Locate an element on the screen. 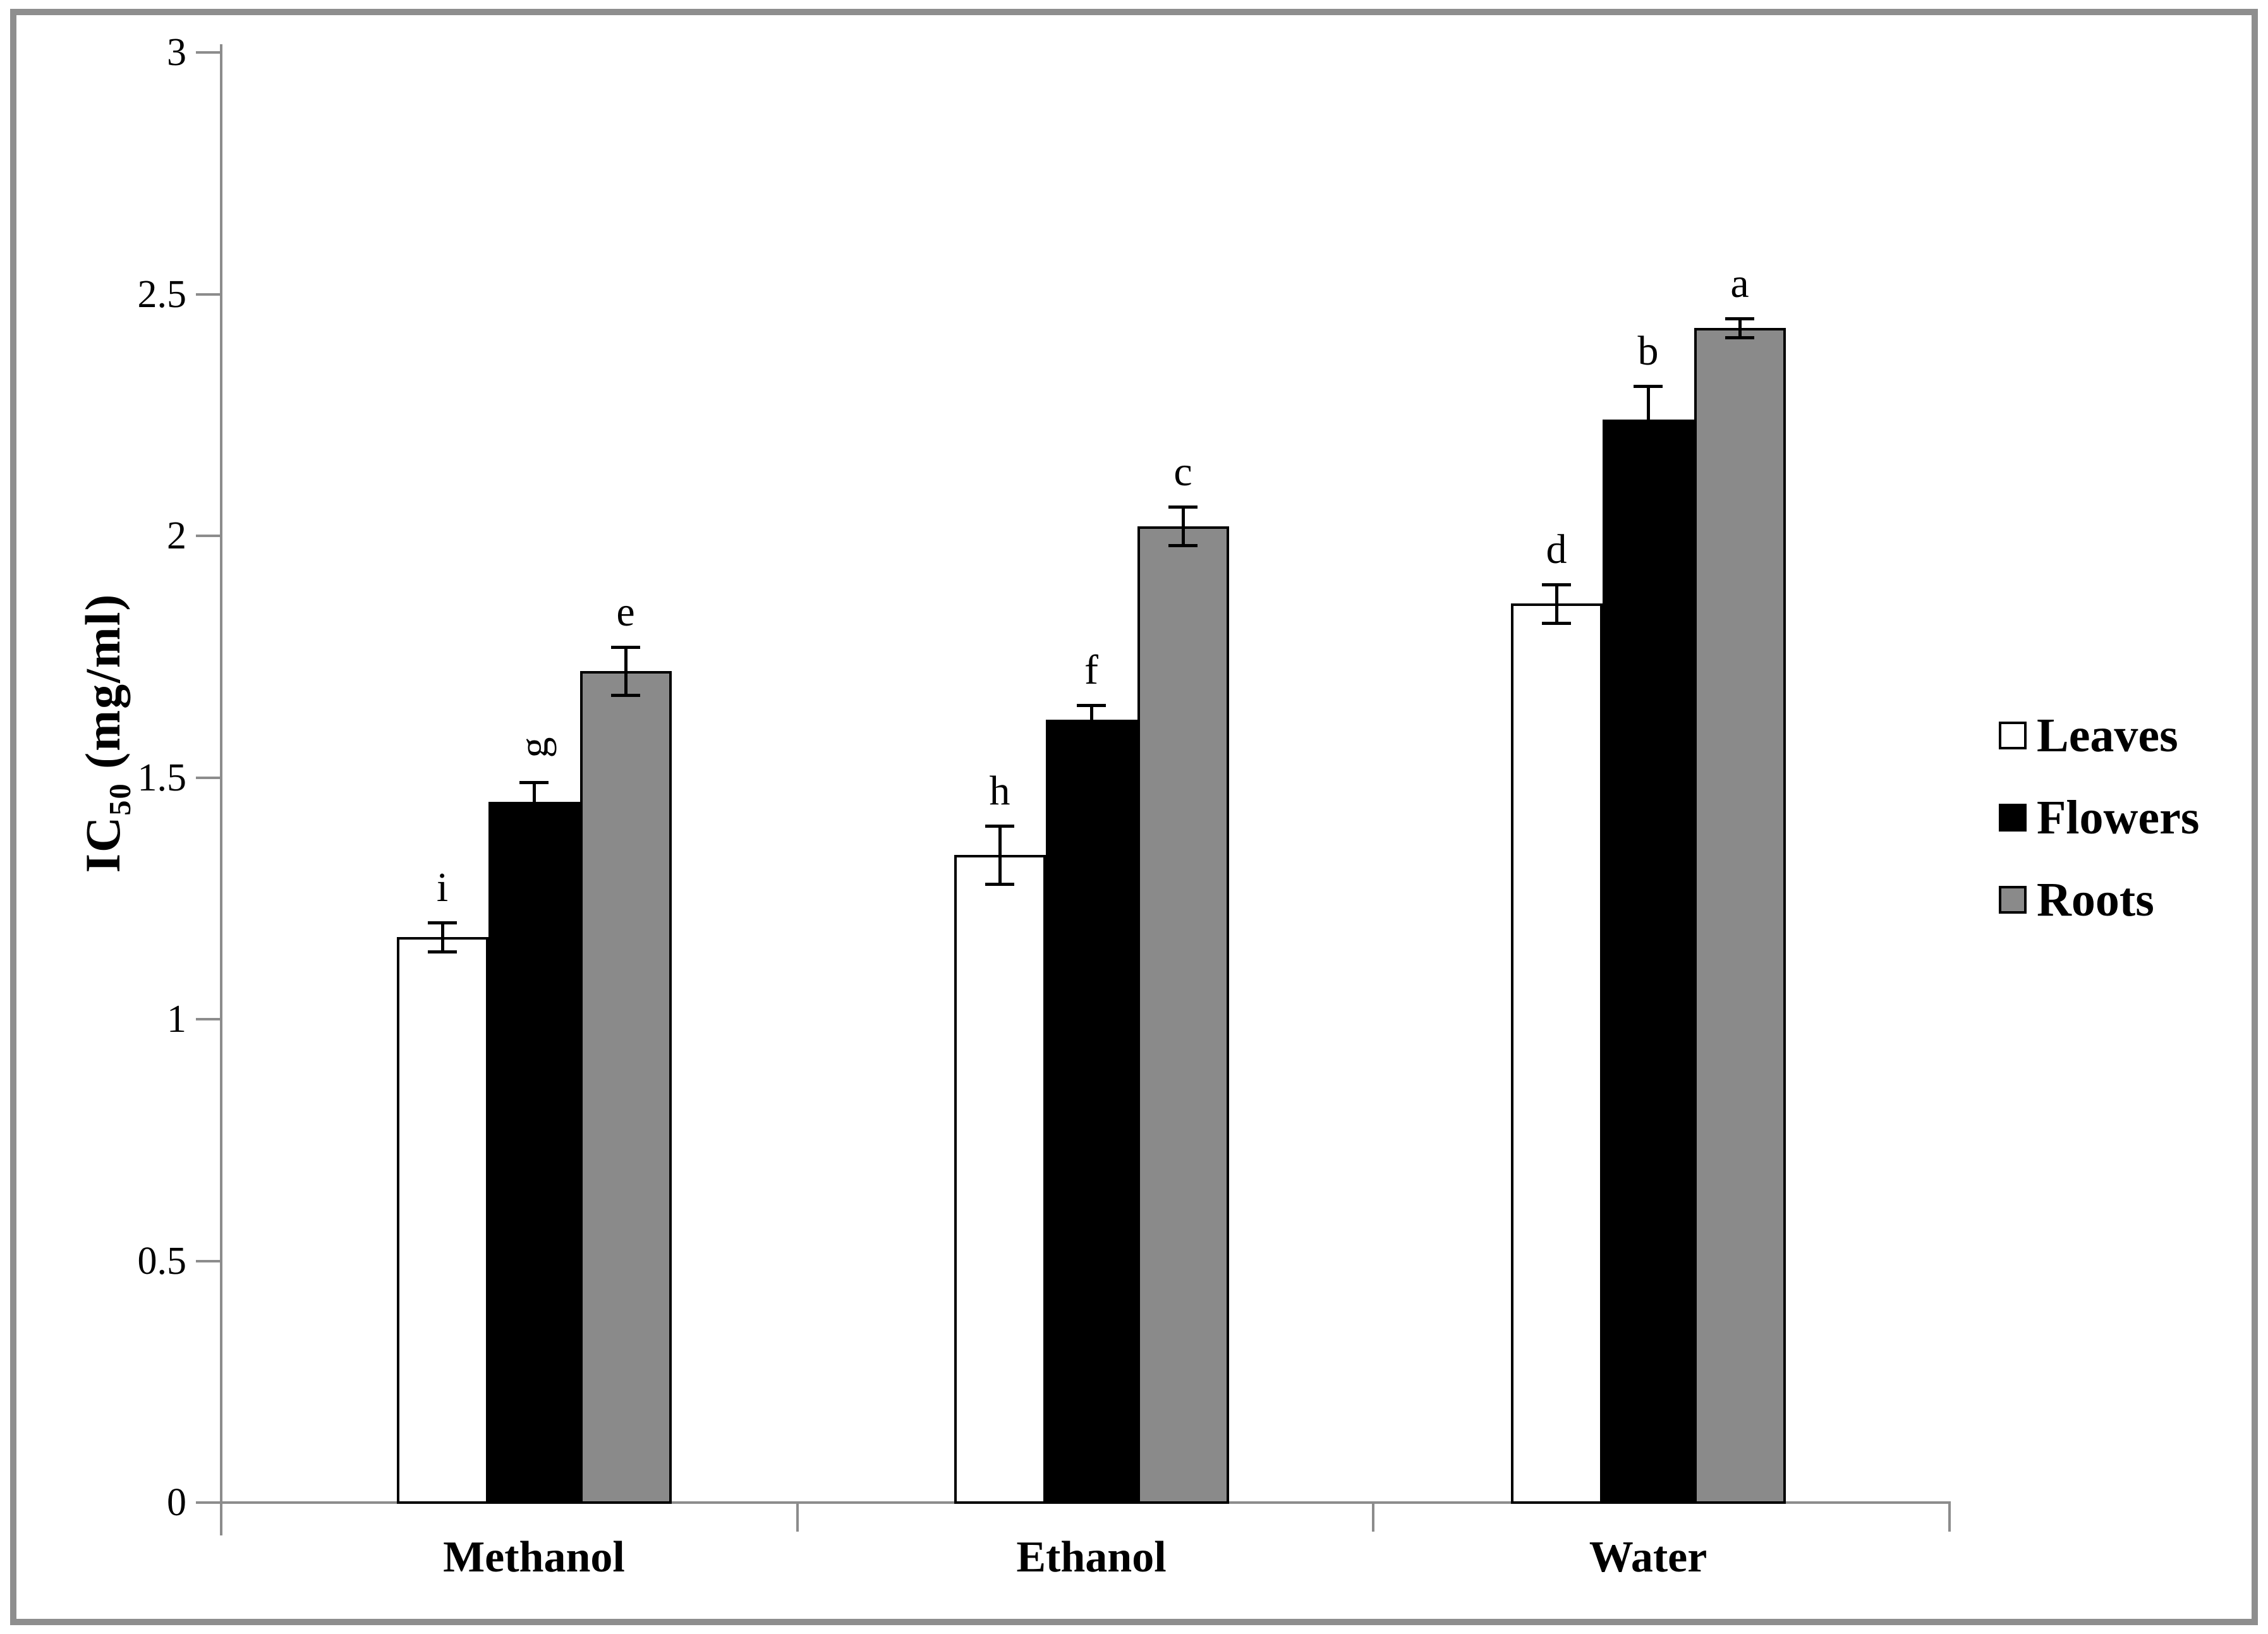  bar-ethanol-leaves is located at coordinates (1000, 1179).